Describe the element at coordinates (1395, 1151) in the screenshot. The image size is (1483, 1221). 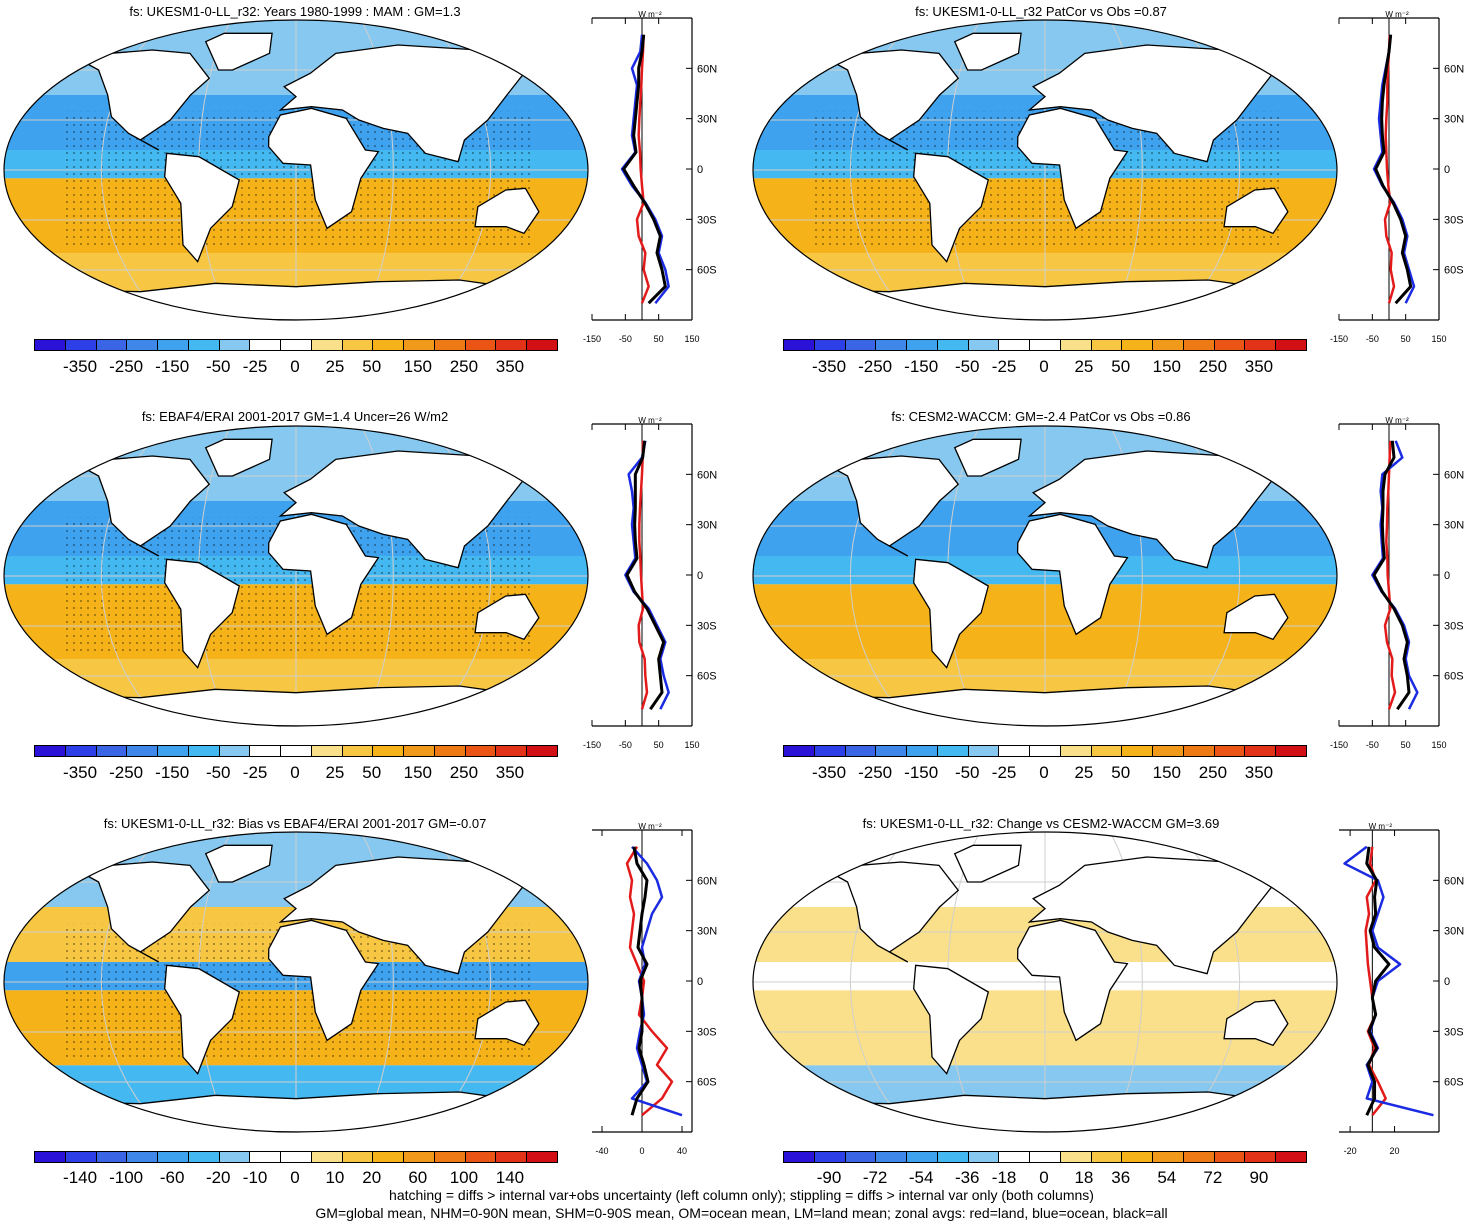
I see `x-tick-label: 20` at that location.